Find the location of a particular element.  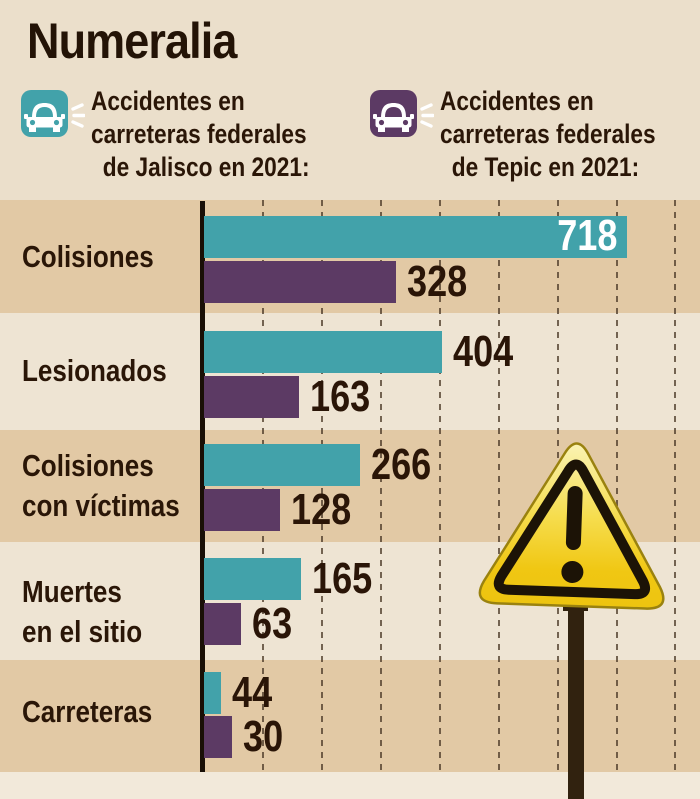

warning-sign-icon is located at coordinates (571, 620).